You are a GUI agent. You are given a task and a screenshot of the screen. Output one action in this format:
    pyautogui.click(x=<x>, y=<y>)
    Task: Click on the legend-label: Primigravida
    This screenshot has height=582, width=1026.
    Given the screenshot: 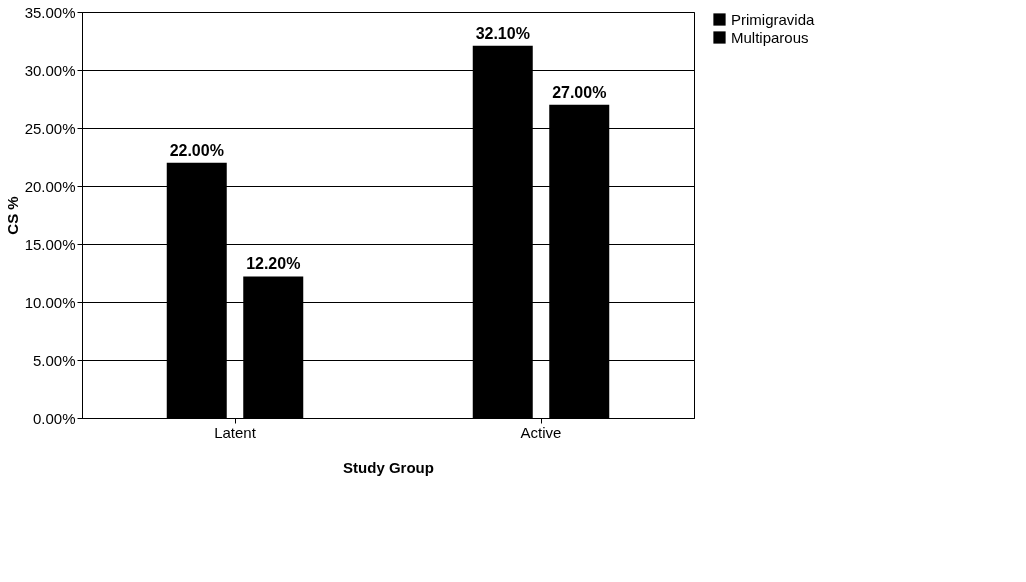 What is the action you would take?
    pyautogui.click(x=773, y=19)
    